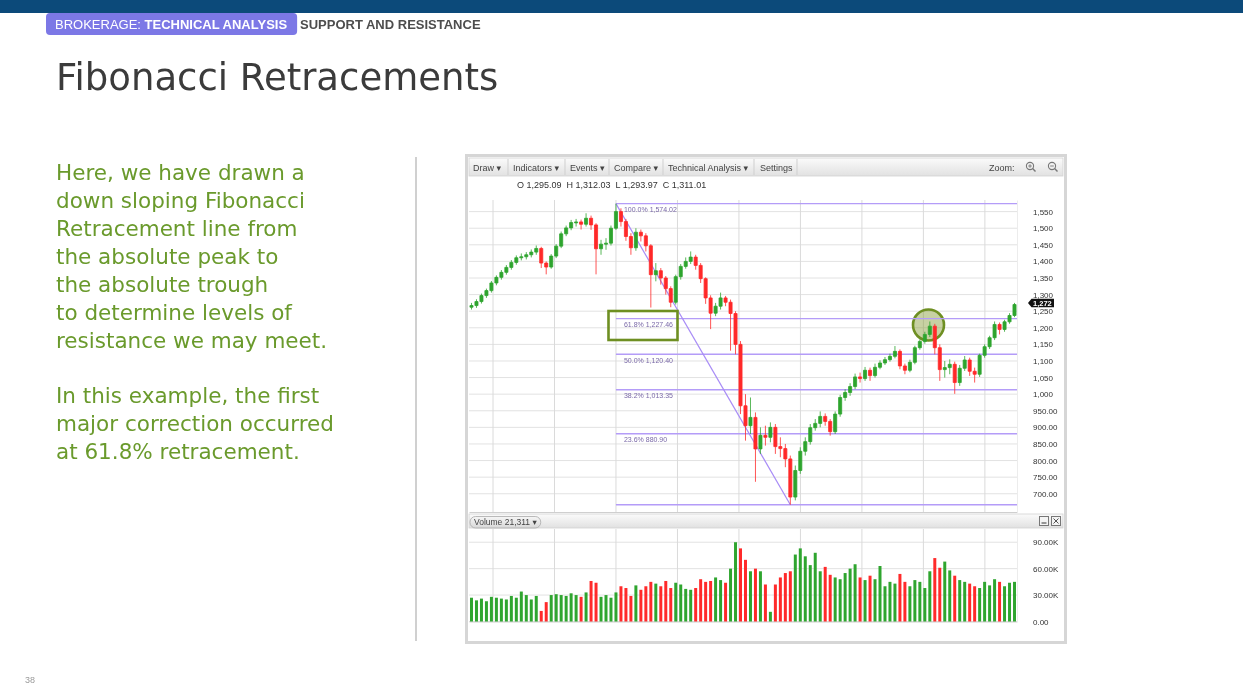 This screenshot has height=698, width=1243. Describe the element at coordinates (1043, 328) in the screenshot. I see `y-tick-label: 1,200` at that location.